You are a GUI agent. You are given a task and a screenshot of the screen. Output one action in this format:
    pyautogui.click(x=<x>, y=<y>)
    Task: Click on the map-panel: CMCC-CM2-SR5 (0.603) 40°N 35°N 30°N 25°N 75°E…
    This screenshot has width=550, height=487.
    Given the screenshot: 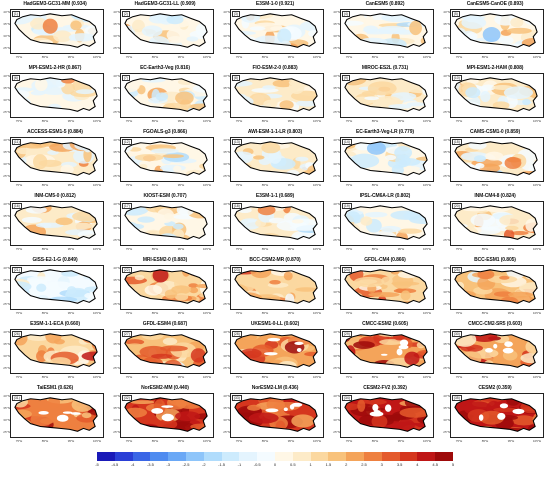 What is the action you would take?
    pyautogui.click(x=495, y=352)
    